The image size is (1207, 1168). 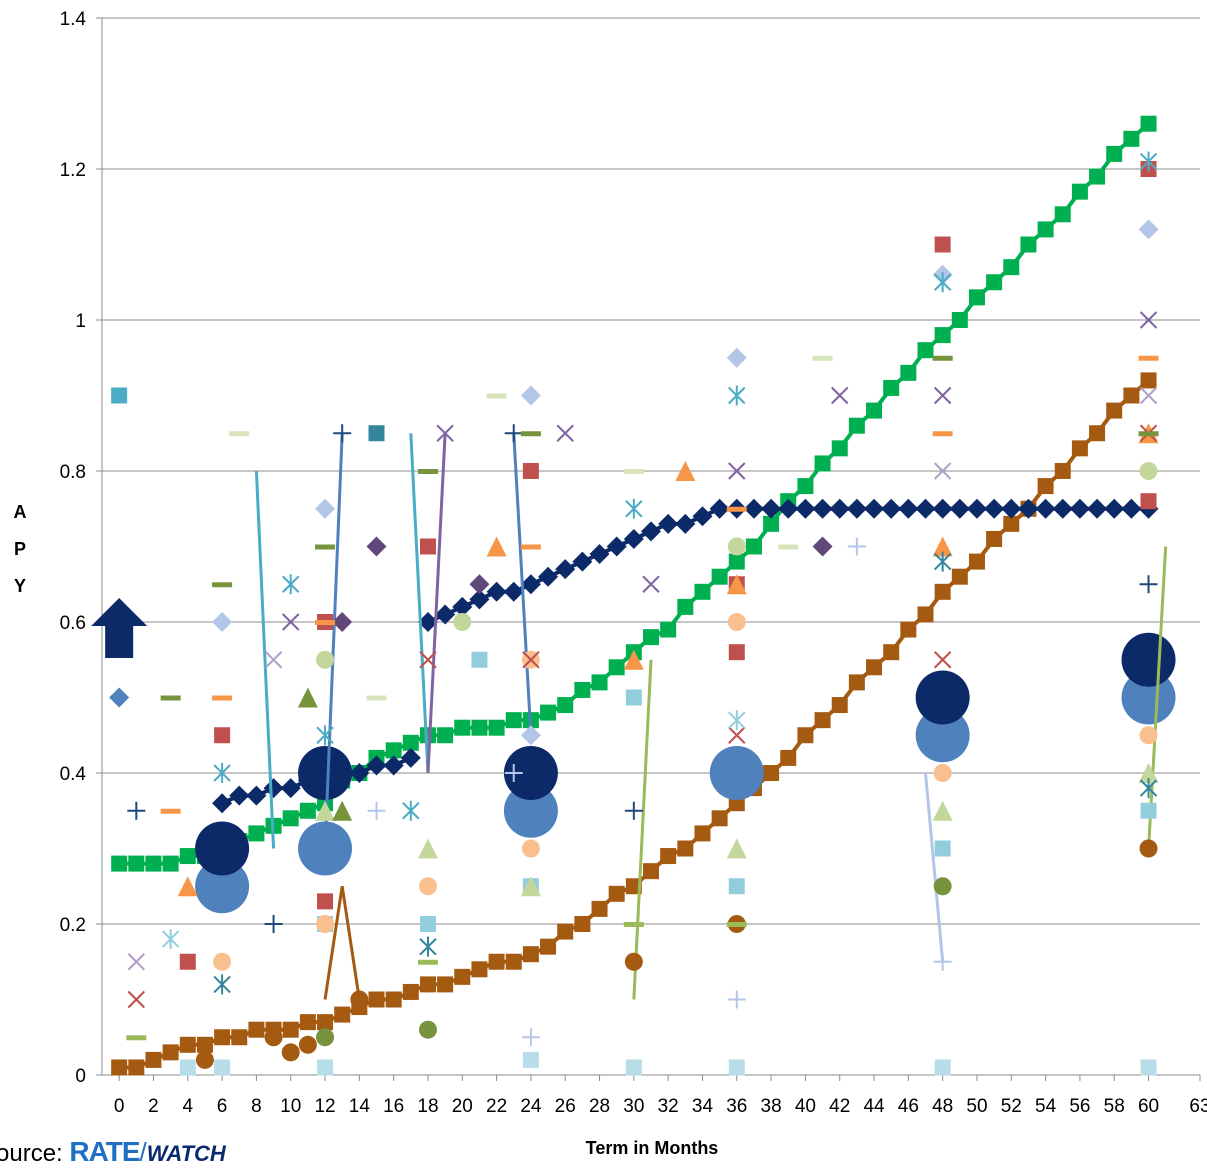 What do you see at coordinates (20, 512) in the screenshot?
I see `y-axis-label-letter: A` at bounding box center [20, 512].